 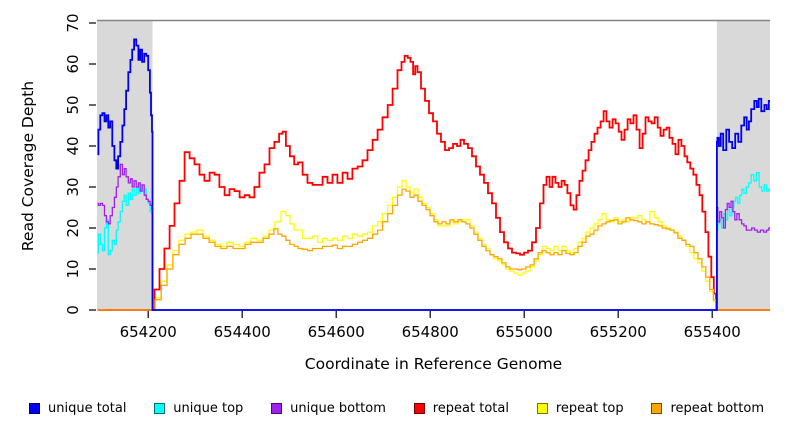 What do you see at coordinates (160, 408) in the screenshot?
I see `legend-swatch-unique-top` at bounding box center [160, 408].